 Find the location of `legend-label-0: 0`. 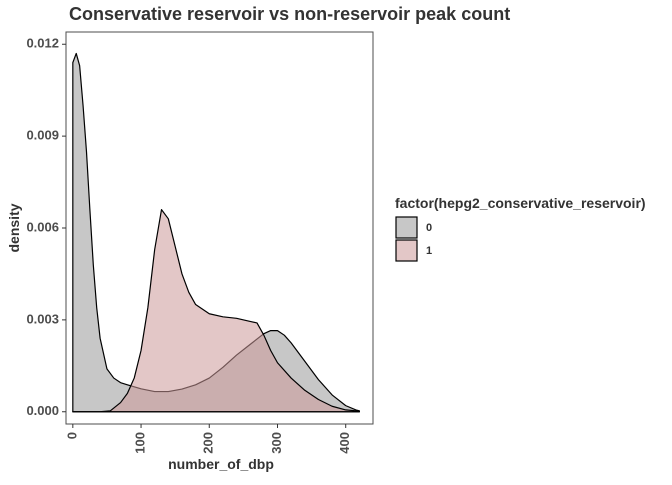

legend-label-0: 0 is located at coordinates (429, 228).